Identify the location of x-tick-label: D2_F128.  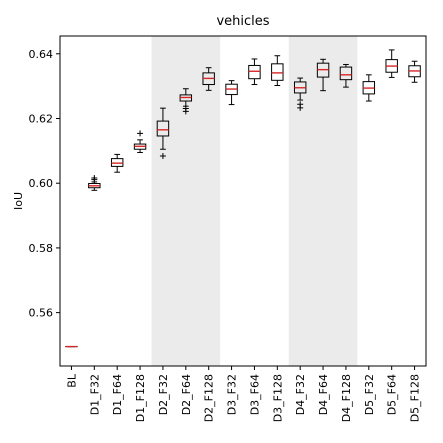
(209, 398).